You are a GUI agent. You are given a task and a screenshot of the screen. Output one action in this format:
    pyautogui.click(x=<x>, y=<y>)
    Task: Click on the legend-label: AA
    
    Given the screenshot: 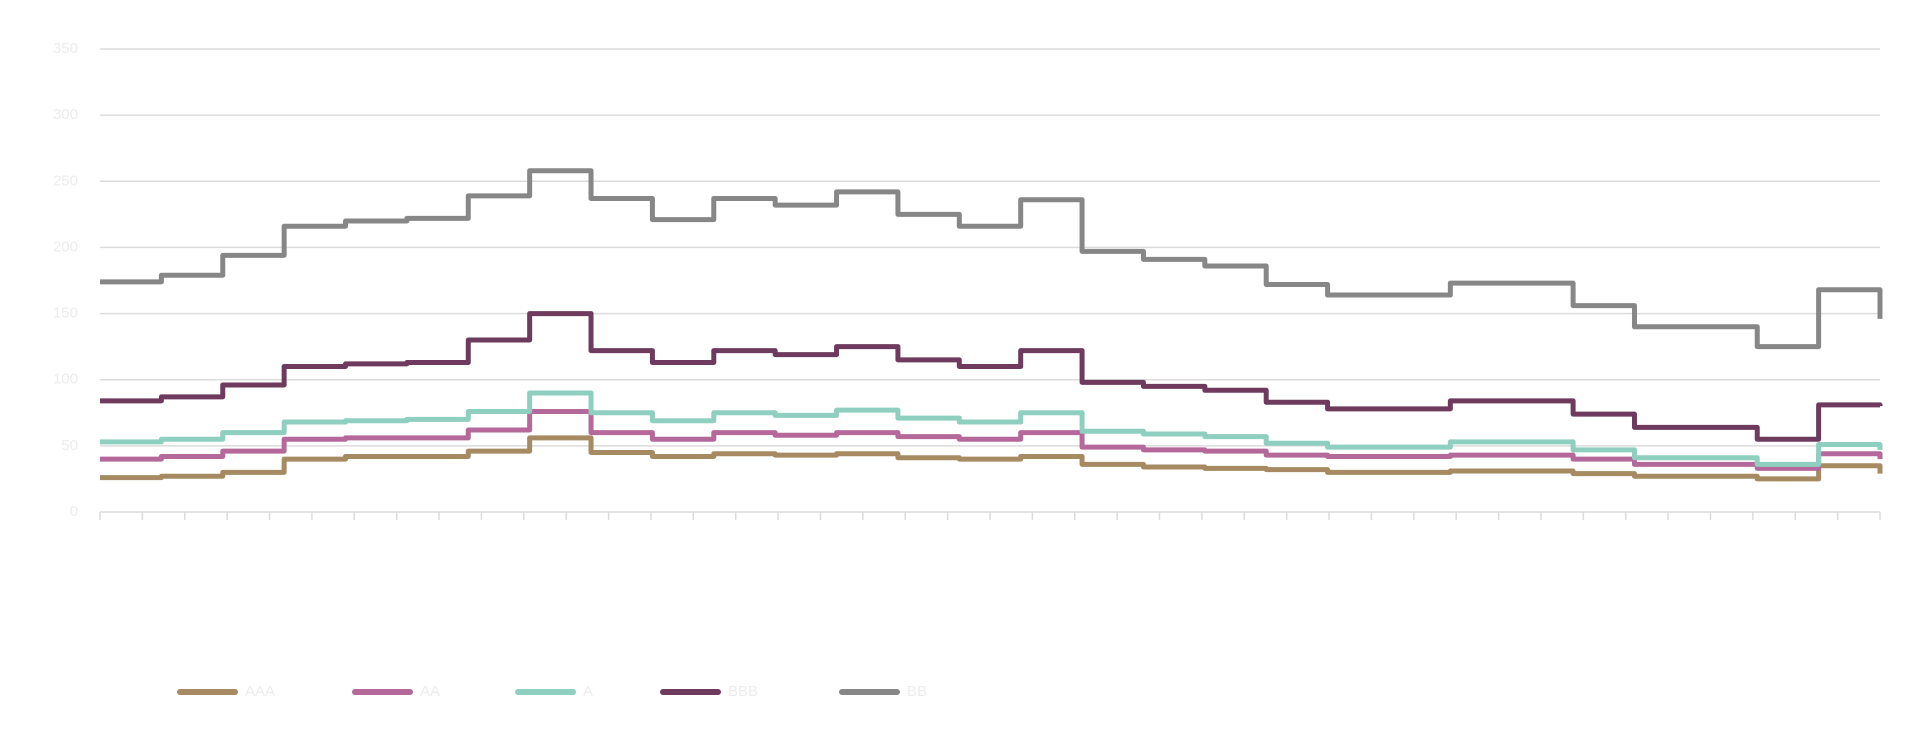 What is the action you would take?
    pyautogui.click(x=430, y=691)
    